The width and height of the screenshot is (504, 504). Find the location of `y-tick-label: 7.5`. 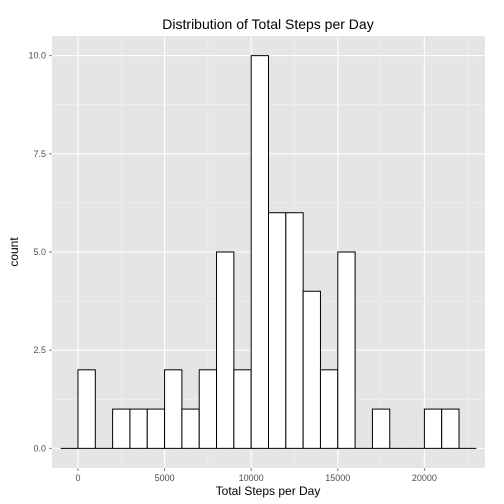

y-tick-label: 7.5 is located at coordinates (39, 154).